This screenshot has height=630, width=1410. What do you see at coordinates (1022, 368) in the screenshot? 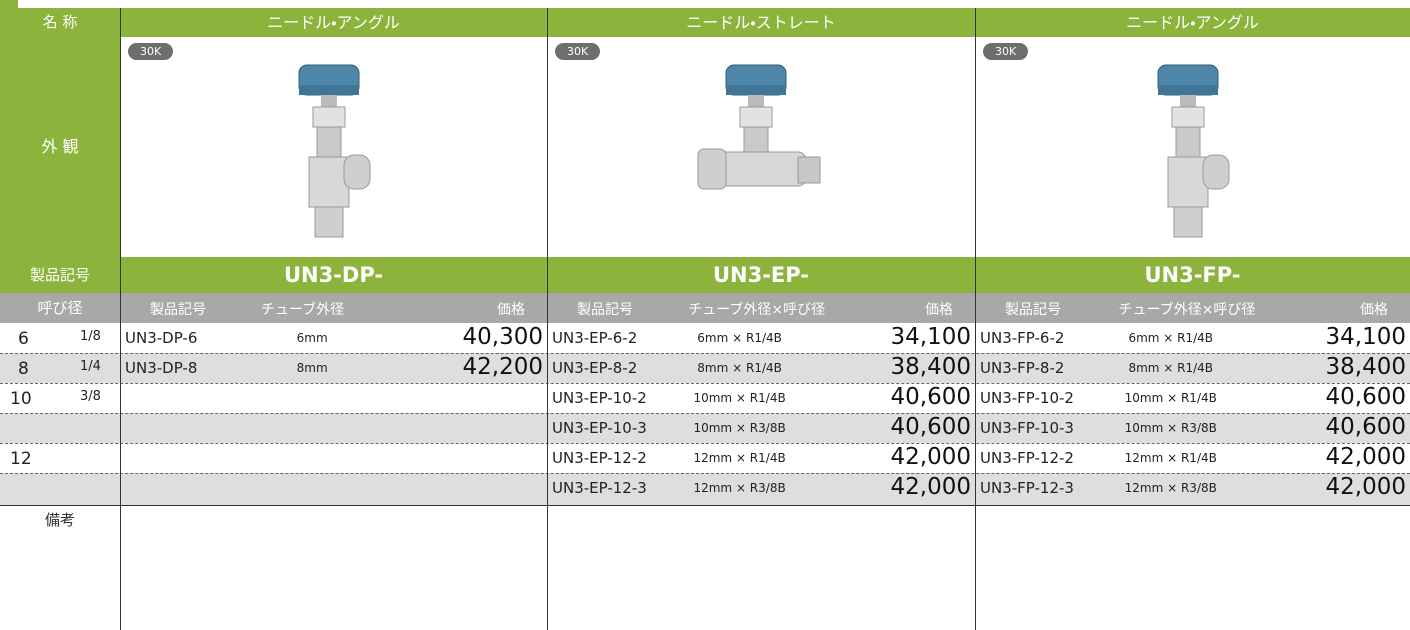
I see `row-code: UN3-FP-8-2` at bounding box center [1022, 368].